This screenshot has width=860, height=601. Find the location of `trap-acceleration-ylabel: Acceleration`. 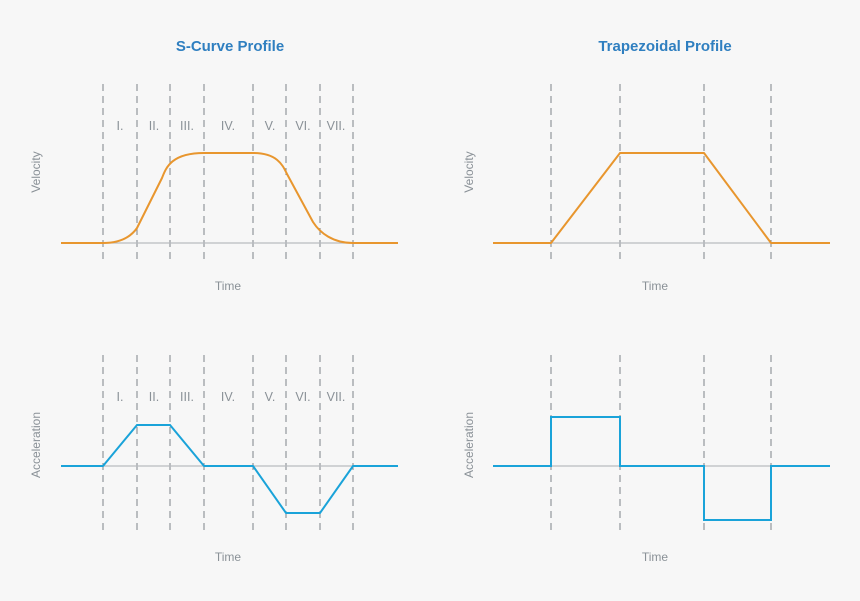

trap-acceleration-ylabel: Acceleration is located at coordinates (469, 445).